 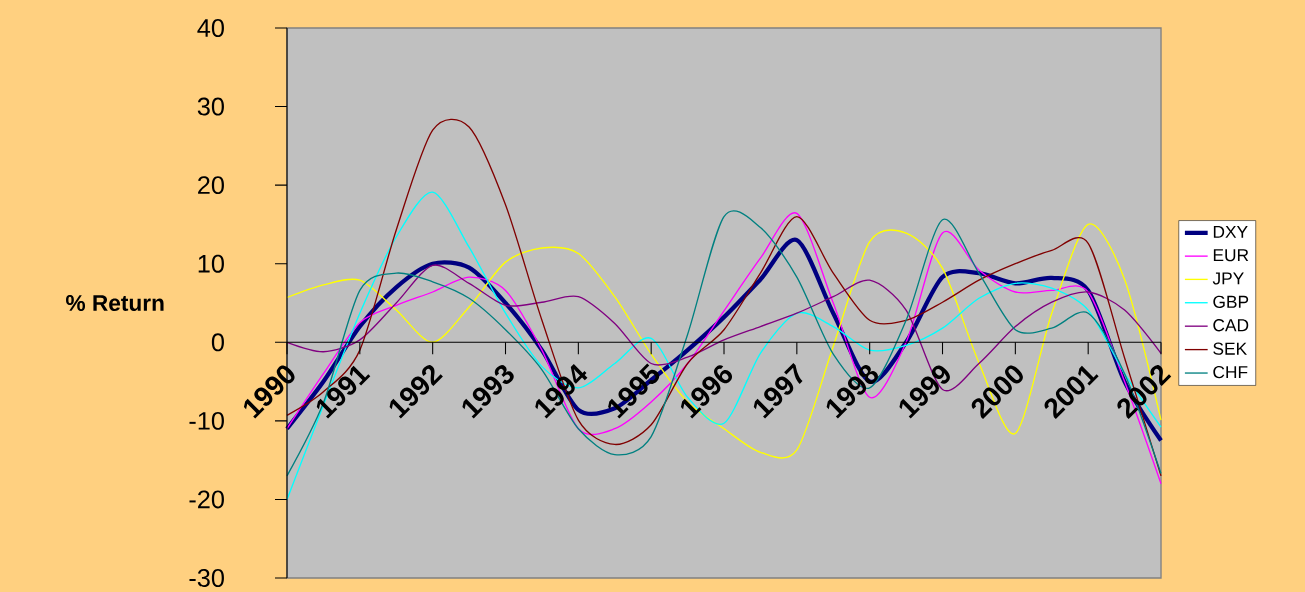 I want to click on legend-label: CAD, so click(x=1231, y=325).